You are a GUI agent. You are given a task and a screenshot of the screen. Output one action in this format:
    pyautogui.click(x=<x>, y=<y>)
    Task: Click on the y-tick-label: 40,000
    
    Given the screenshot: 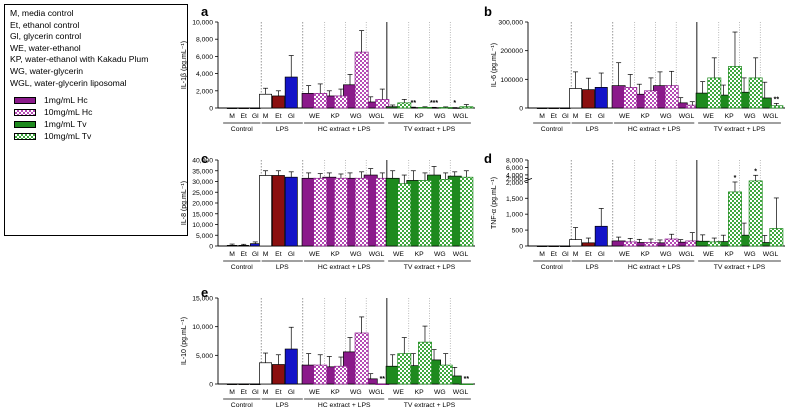 What is the action you would take?
    pyautogui.click(x=202, y=161)
    